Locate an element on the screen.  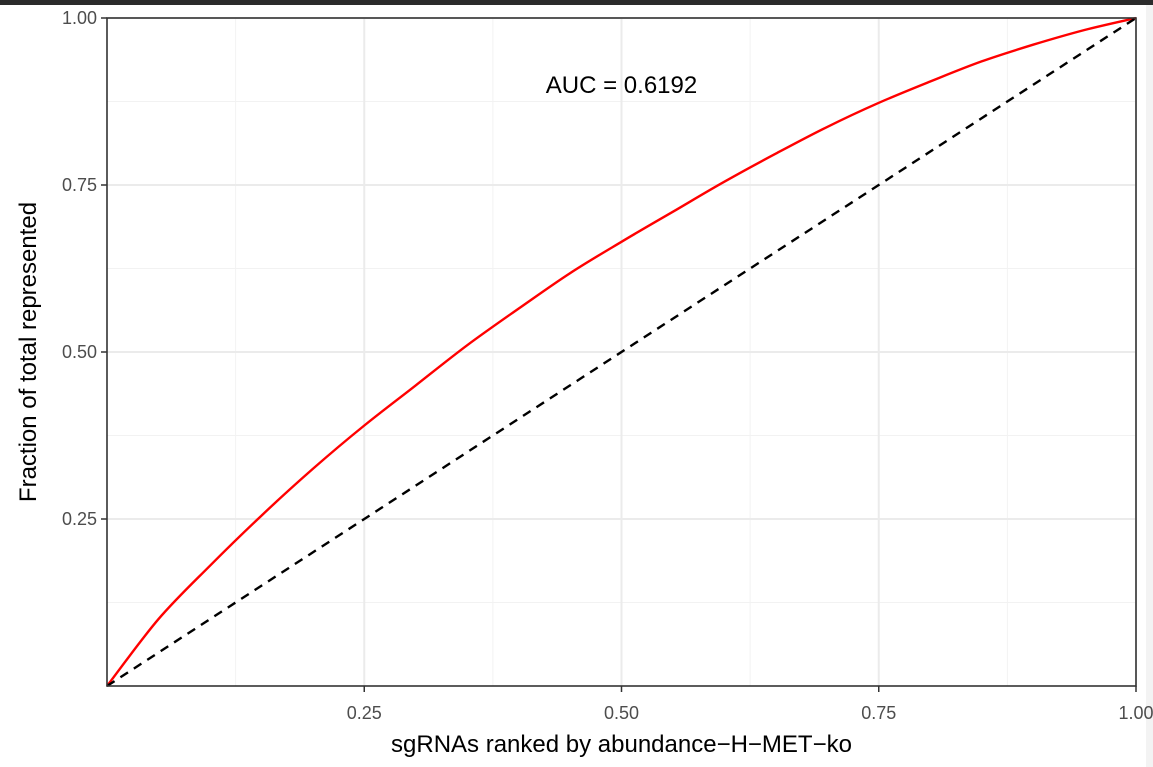
y-tick-label: 0.25 is located at coordinates (79, 519).